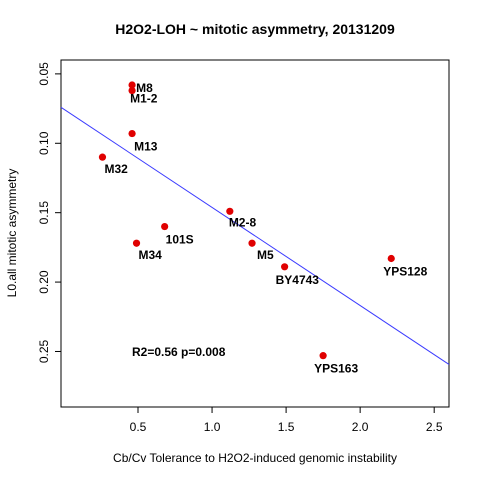 The width and height of the screenshot is (480, 485). Describe the element at coordinates (44, 213) in the screenshot. I see `y-tick-label: 0.15` at that location.